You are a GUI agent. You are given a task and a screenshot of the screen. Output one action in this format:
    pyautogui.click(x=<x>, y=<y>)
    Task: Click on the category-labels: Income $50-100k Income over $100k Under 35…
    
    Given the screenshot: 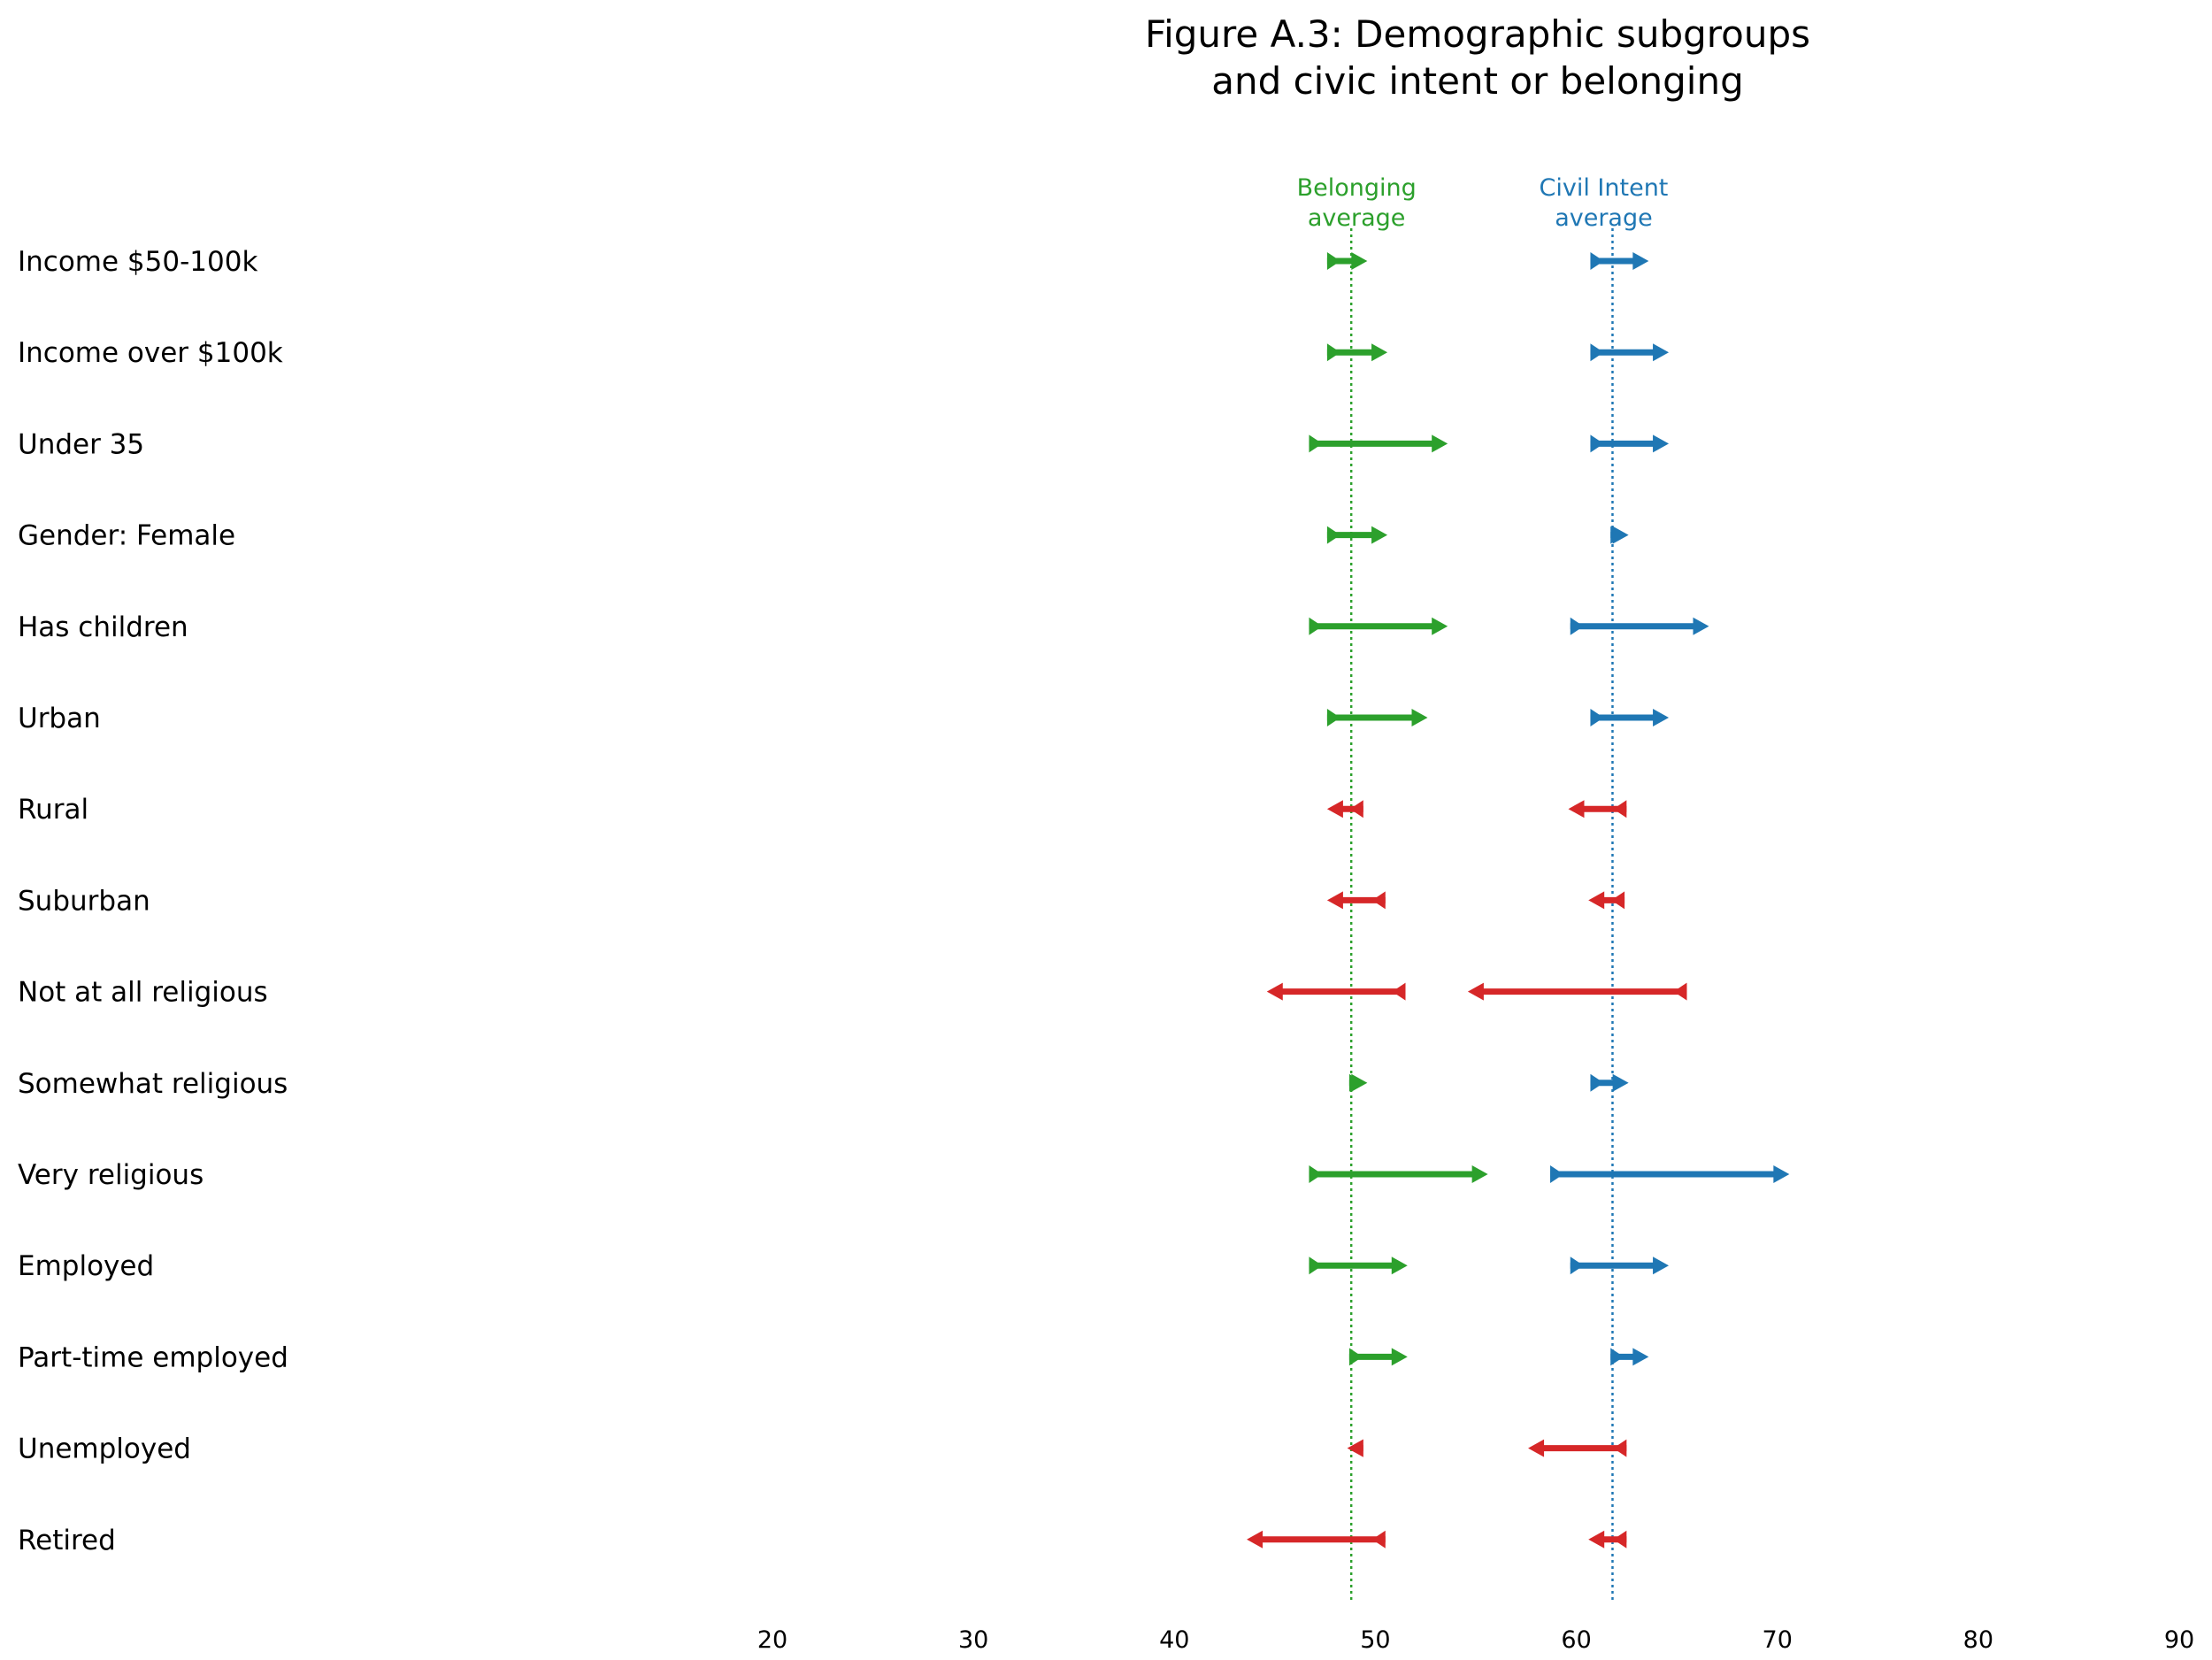 What is the action you would take?
    pyautogui.click(x=153, y=901)
    